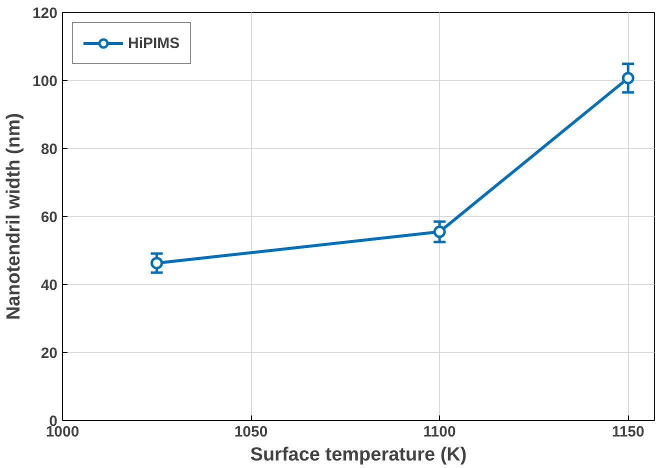  What do you see at coordinates (49, 353) in the screenshot?
I see `y-tick-label: 20` at bounding box center [49, 353].